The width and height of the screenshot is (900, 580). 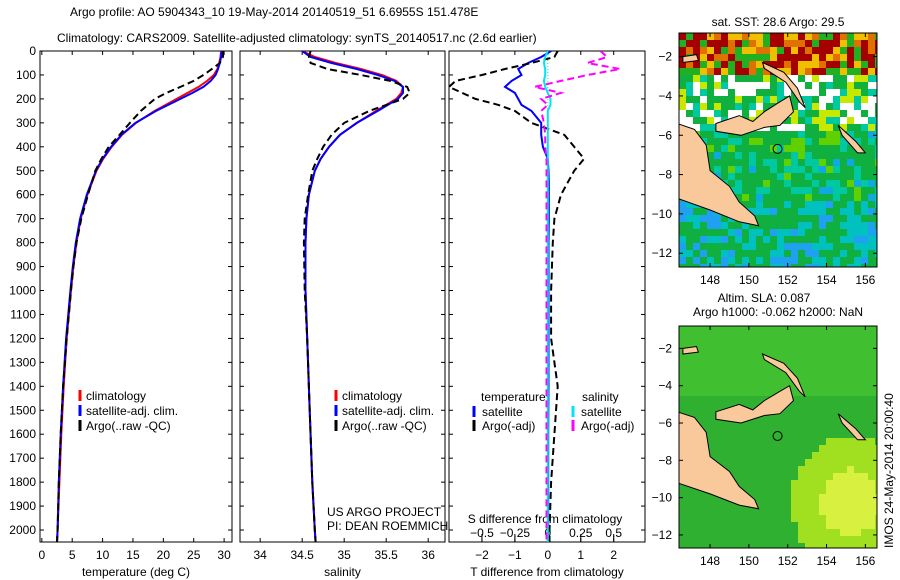 I want to click on x-tick-label: 25, so click(x=194, y=555).